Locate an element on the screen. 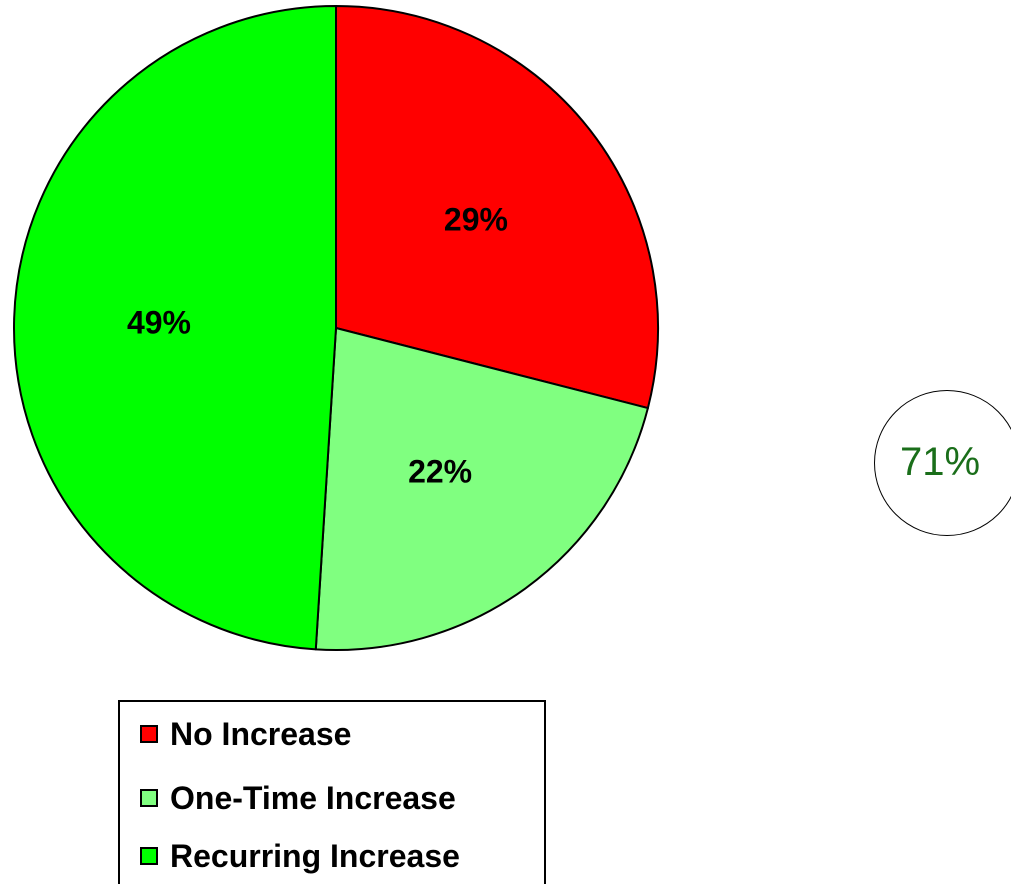  slice-label-no-increase: 29% is located at coordinates (476, 219).